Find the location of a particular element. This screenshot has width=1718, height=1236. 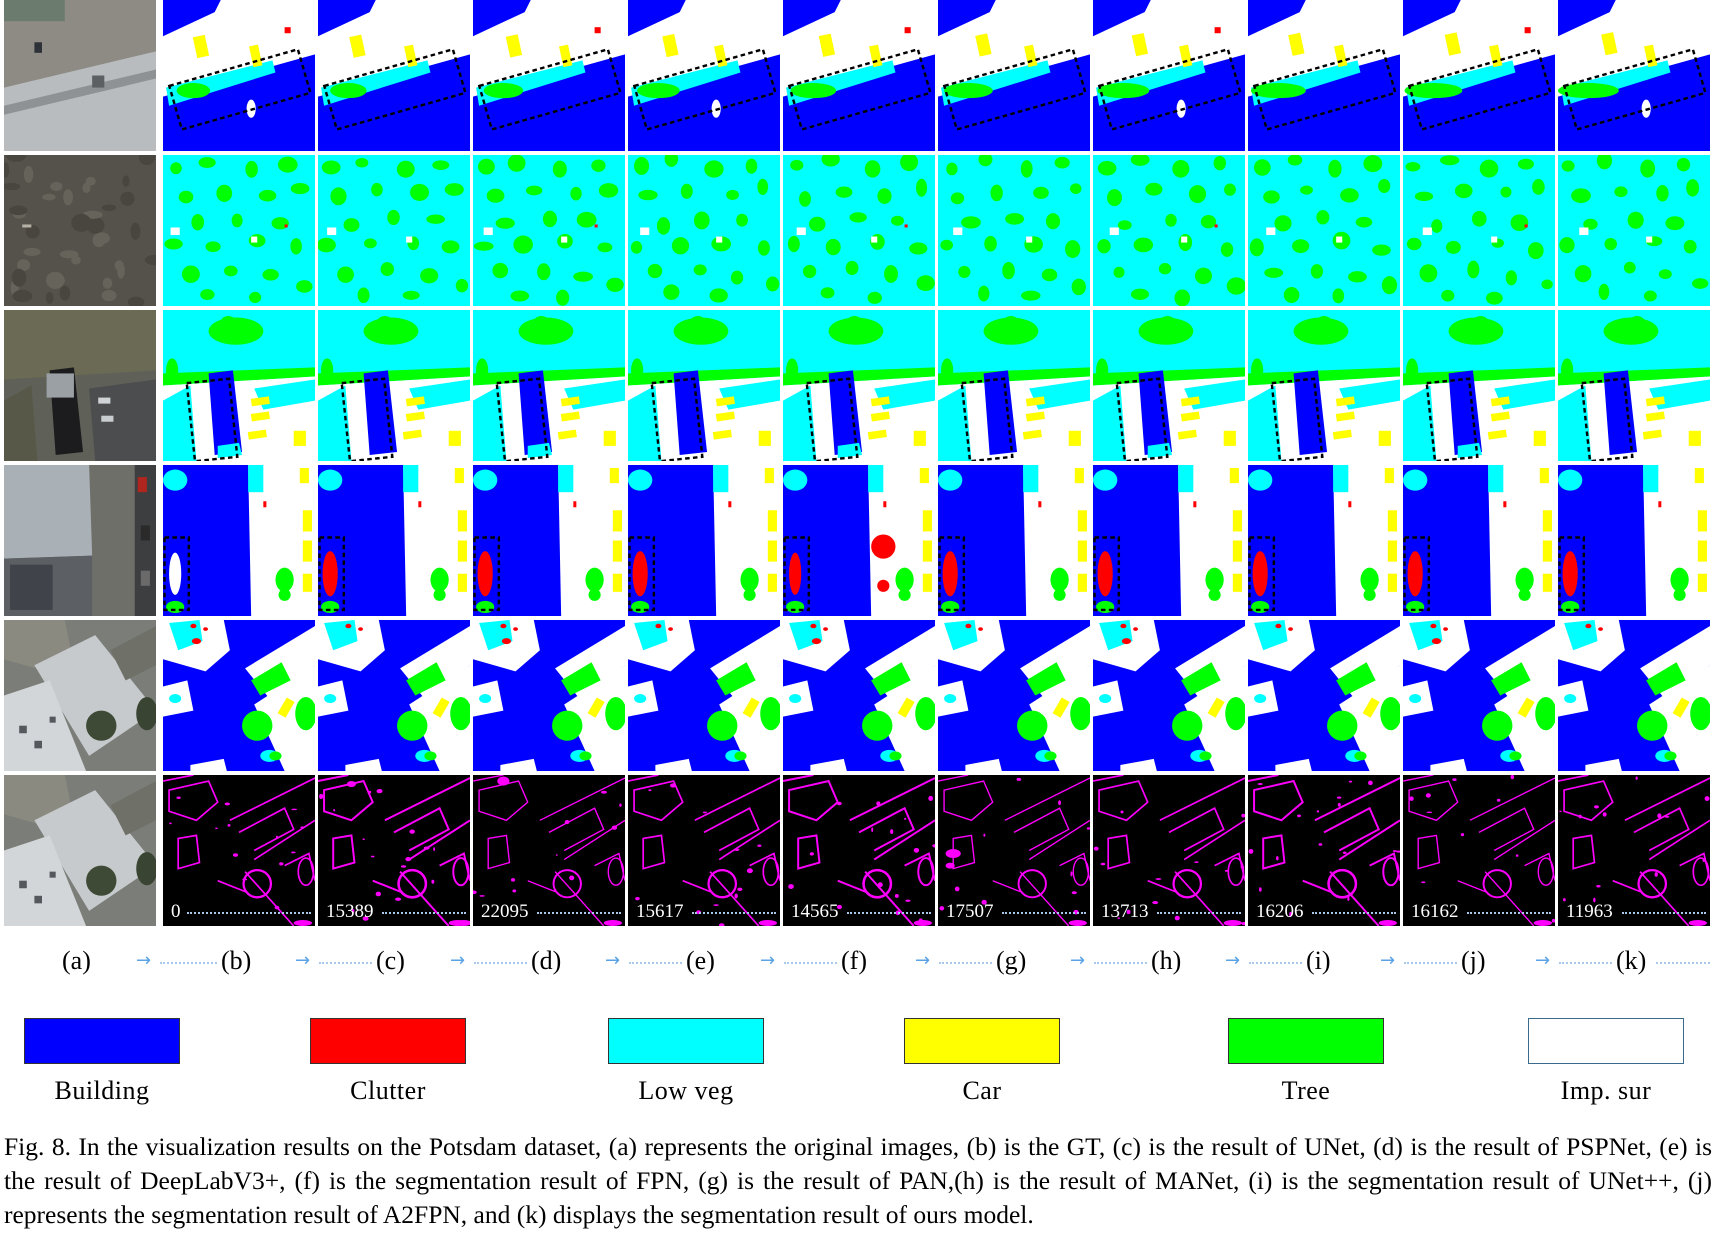

legend-label: Clutter is located at coordinates (388, 1090).